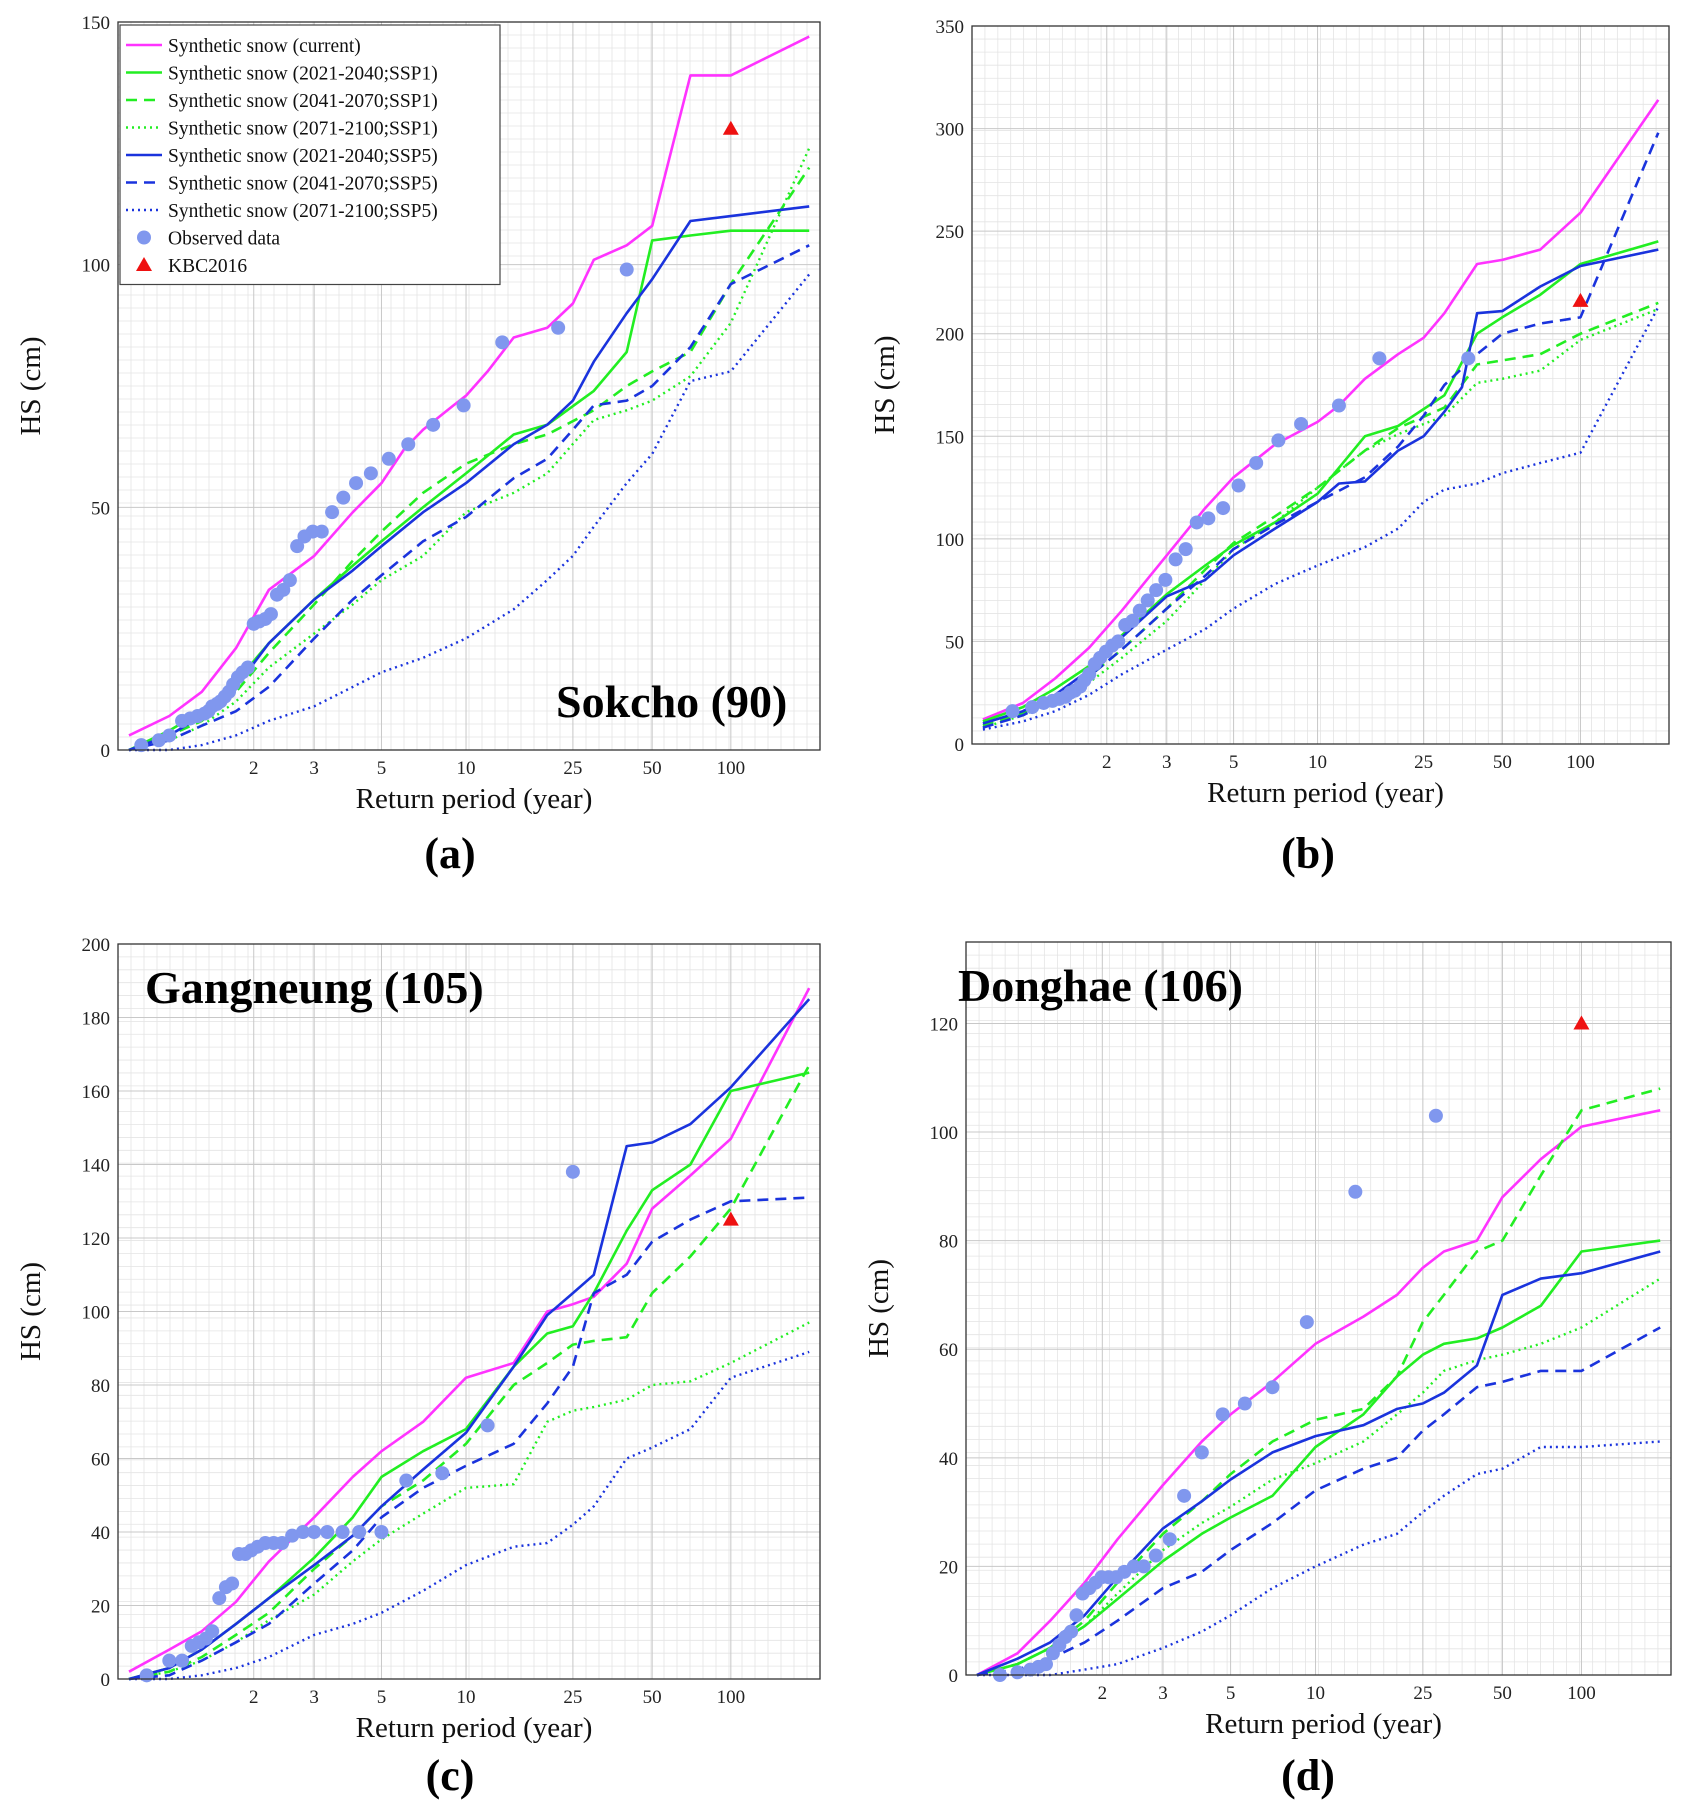  I want to click on y-tick-label: 150, so click(950, 437).